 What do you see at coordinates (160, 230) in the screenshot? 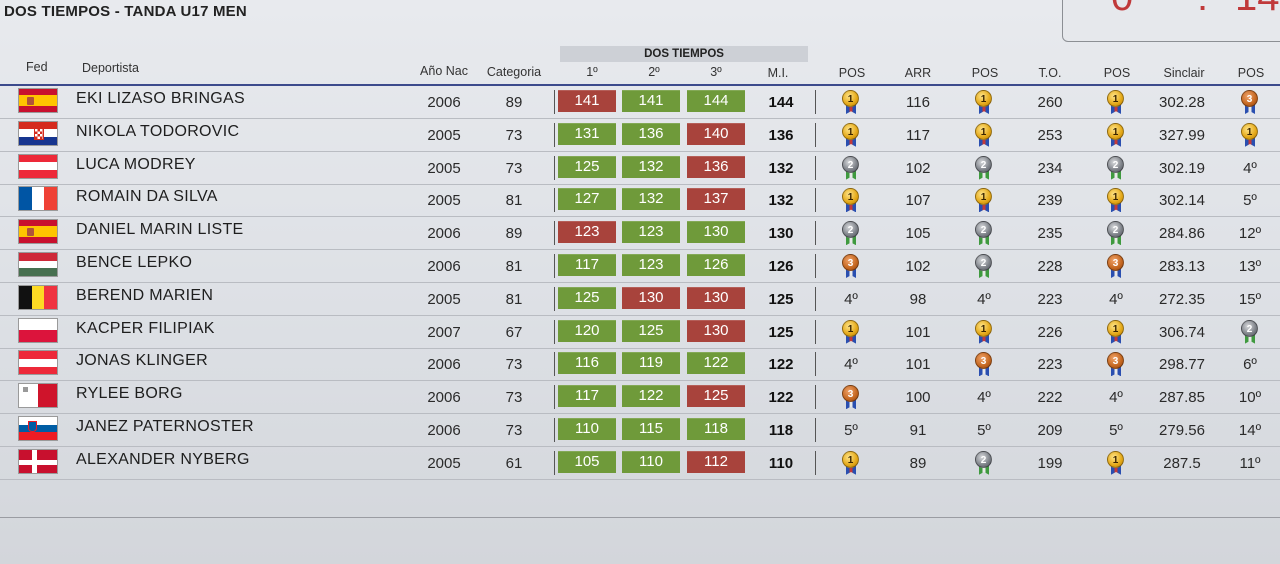
I see `athlete-name: DANIEL MARIN LISTE` at bounding box center [160, 230].